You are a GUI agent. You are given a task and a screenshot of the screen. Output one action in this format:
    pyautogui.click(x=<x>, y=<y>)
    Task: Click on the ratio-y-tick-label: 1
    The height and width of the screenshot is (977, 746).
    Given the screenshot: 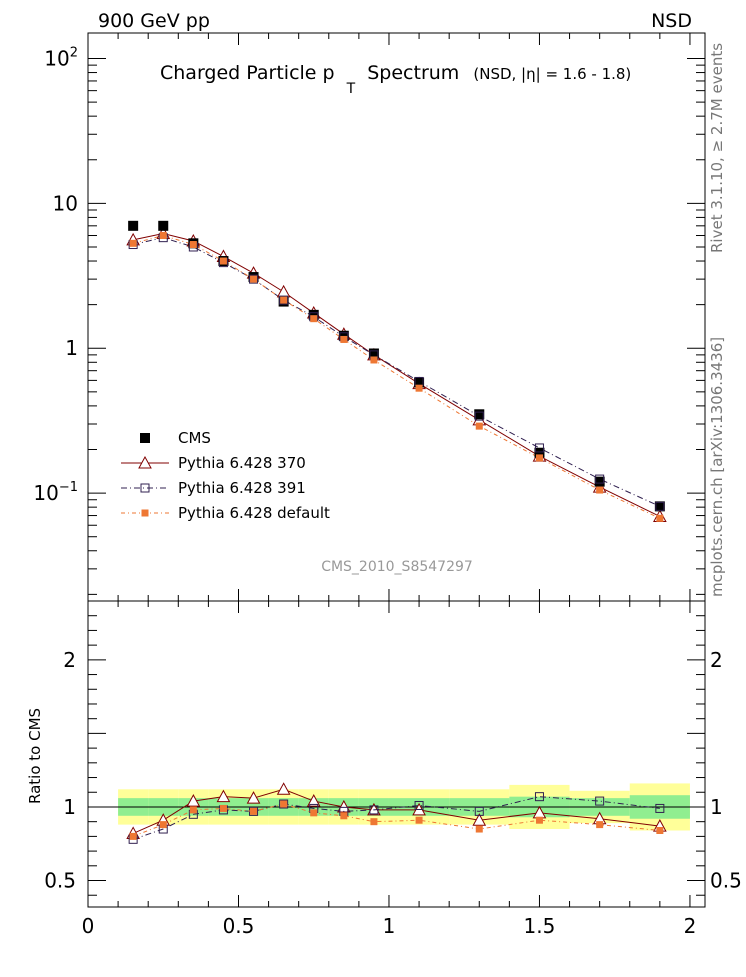 What is the action you would take?
    pyautogui.click(x=69, y=807)
    